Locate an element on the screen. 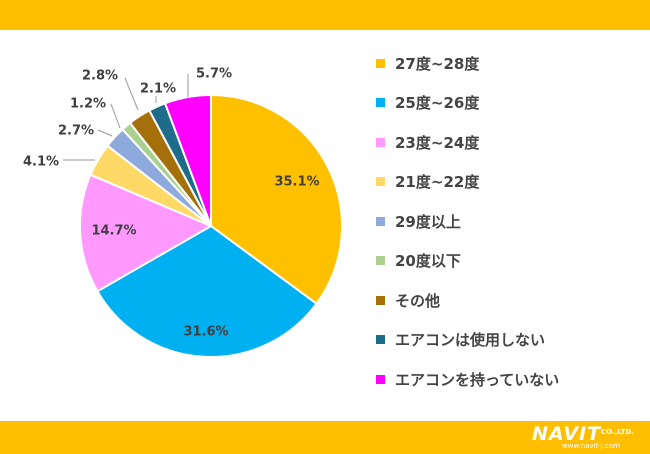 The image size is (650, 454). legend-label: 21度~22度 is located at coordinates (437, 182).